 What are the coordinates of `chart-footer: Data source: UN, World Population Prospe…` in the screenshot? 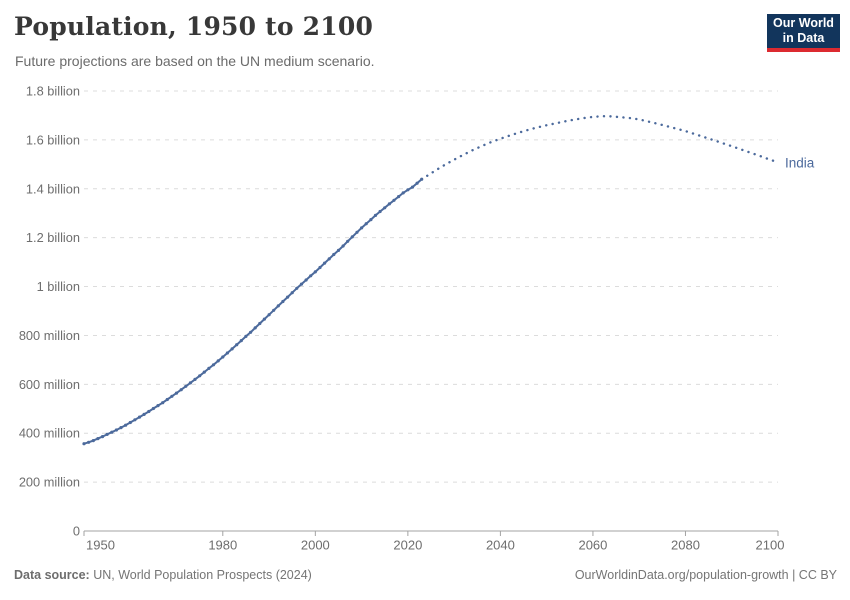 It's located at (425, 578).